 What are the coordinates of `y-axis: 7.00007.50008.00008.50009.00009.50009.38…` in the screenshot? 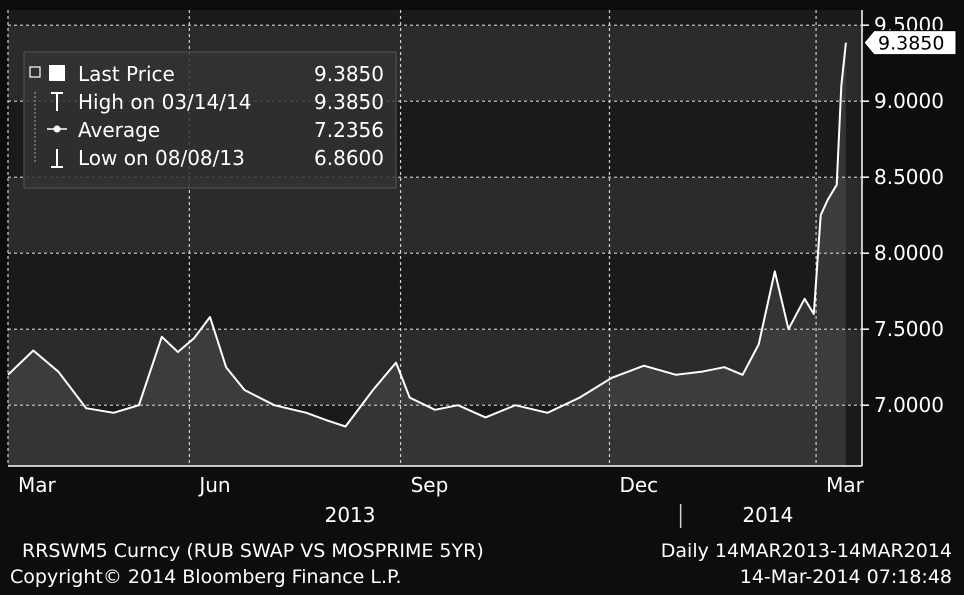 It's located at (909, 215).